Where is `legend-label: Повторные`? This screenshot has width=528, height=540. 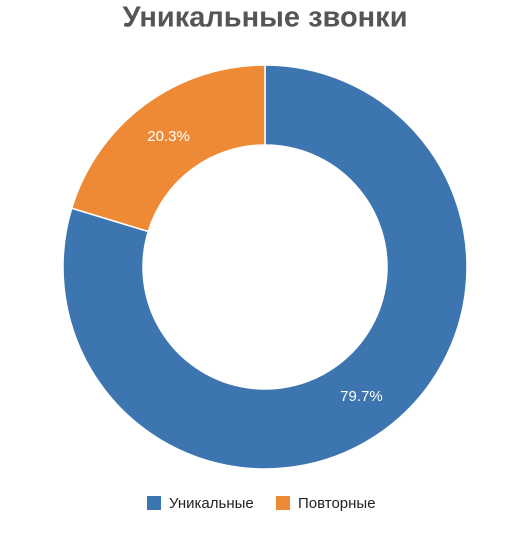
legend-label: Повторные is located at coordinates (337, 503).